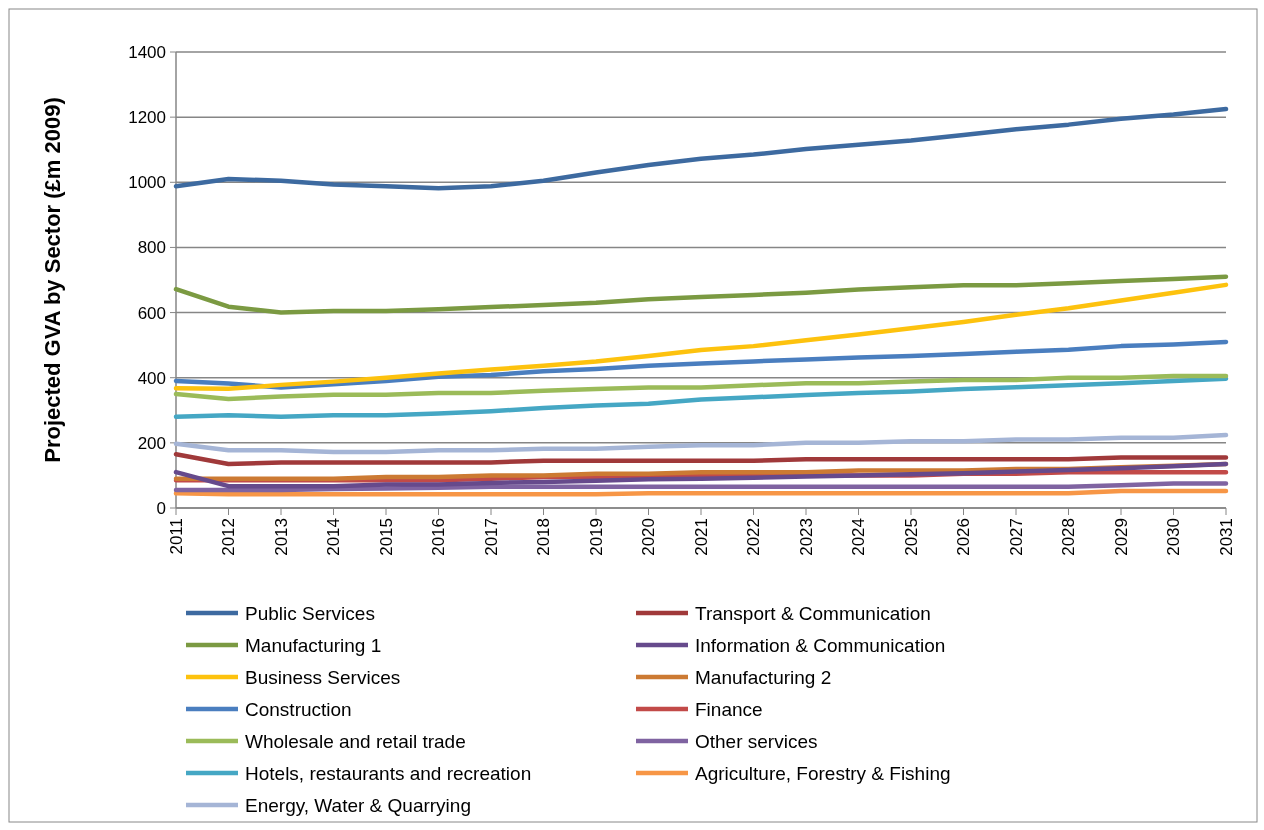 The width and height of the screenshot is (1264, 830). Describe the element at coordinates (151, 443) in the screenshot. I see `y-tick-label: 200` at that location.